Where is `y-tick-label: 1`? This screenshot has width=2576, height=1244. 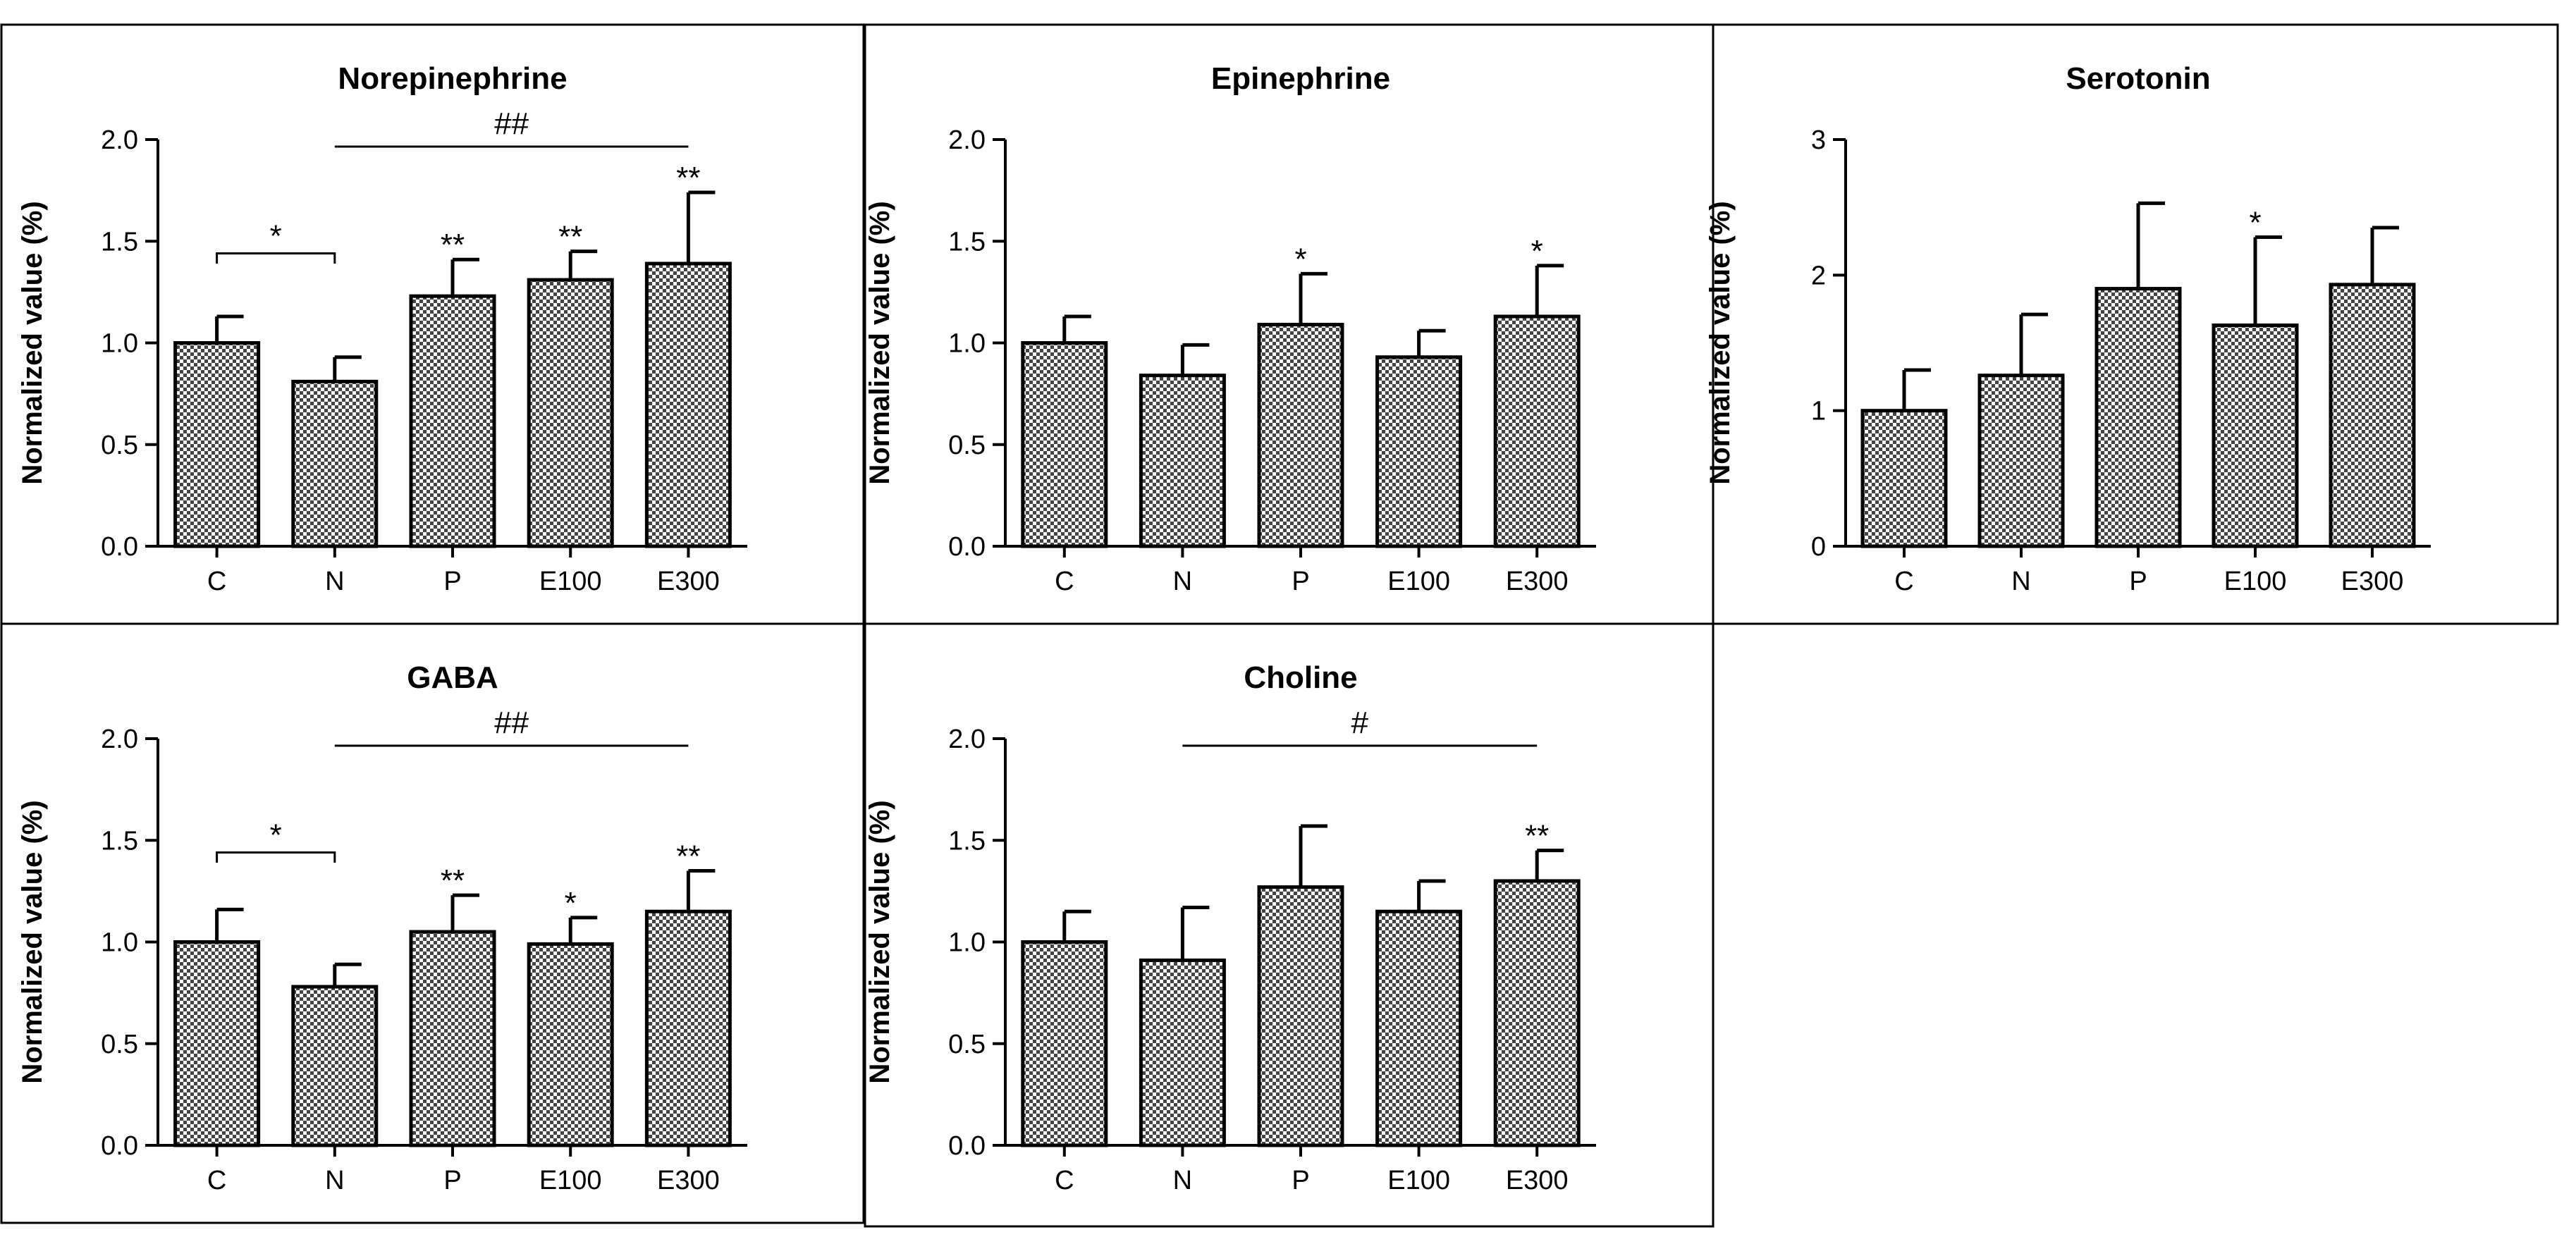
y-tick-label: 1 is located at coordinates (1818, 411).